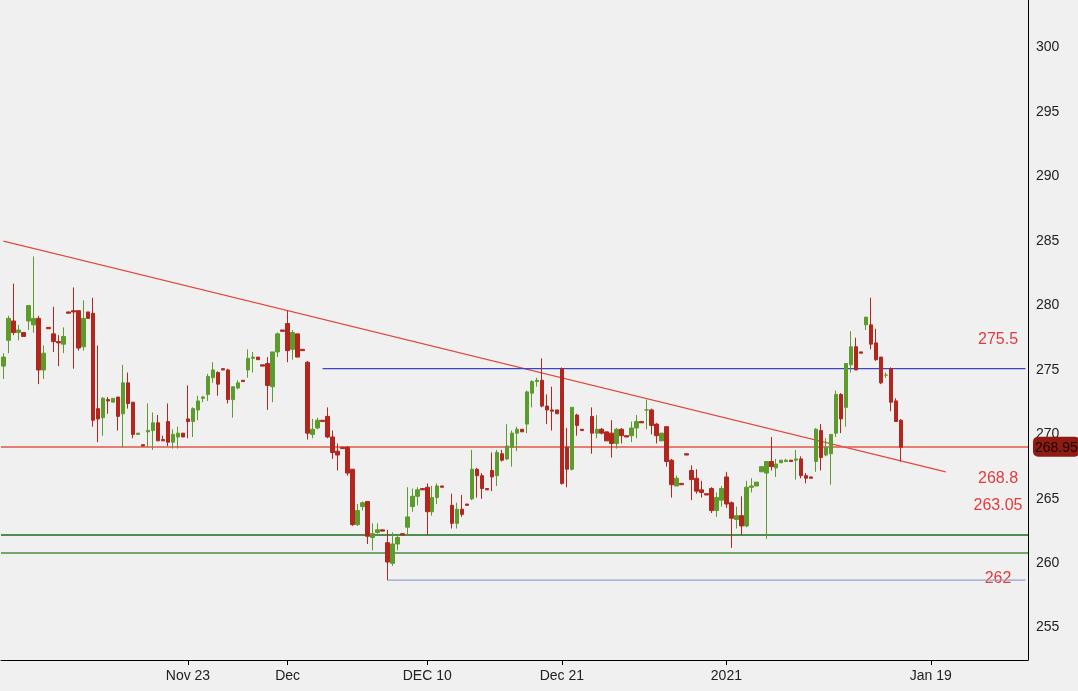 The height and width of the screenshot is (691, 1078). I want to click on x-tick-label: 2021, so click(726, 675).